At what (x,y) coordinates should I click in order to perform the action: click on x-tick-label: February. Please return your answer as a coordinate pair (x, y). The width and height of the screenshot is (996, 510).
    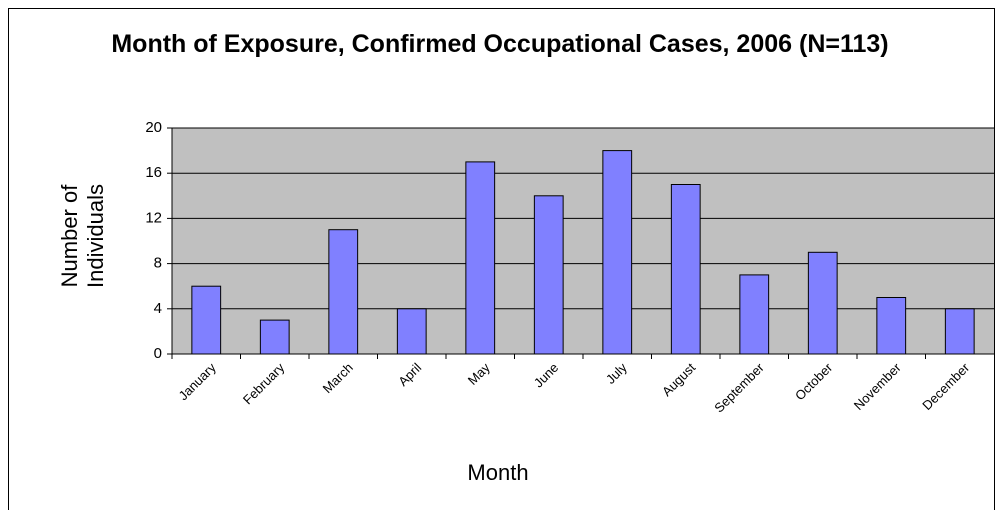
    Looking at the image, I should click on (264, 384).